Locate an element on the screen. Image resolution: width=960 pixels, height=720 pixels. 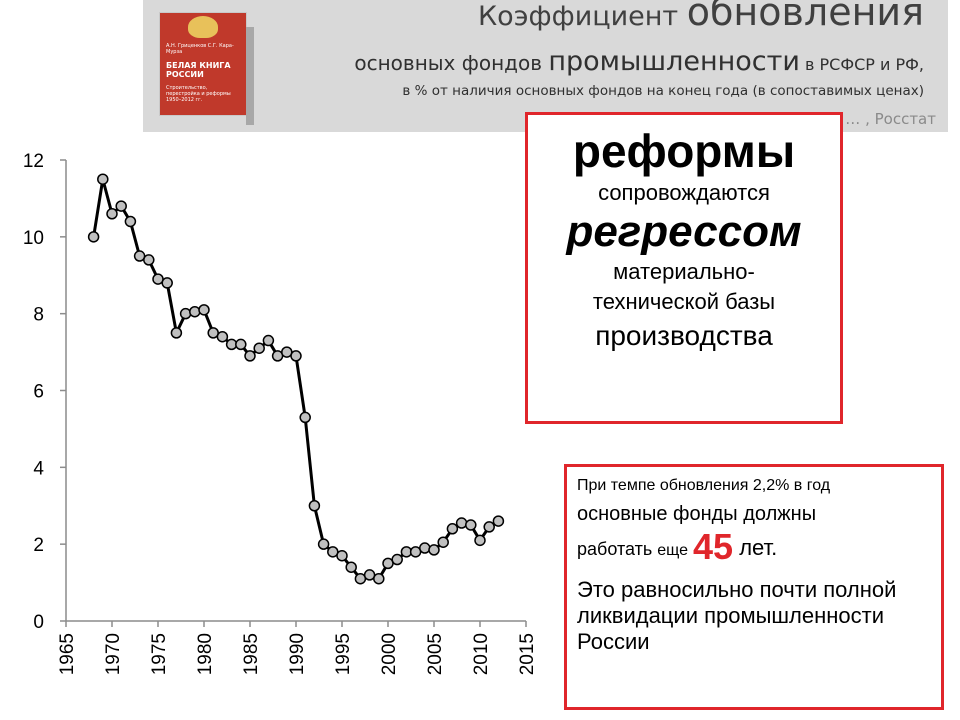
x-tick-label: 1980 is located at coordinates (205, 654).